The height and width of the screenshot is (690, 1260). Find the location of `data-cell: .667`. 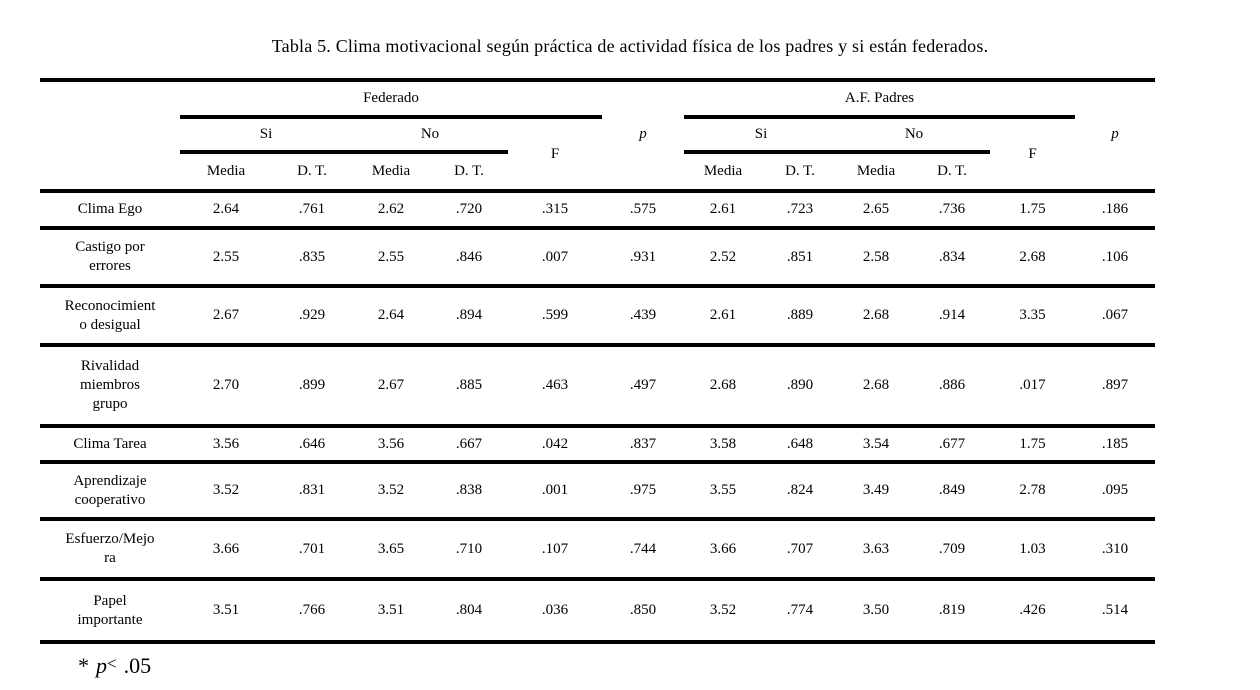

data-cell: .667 is located at coordinates (469, 443).